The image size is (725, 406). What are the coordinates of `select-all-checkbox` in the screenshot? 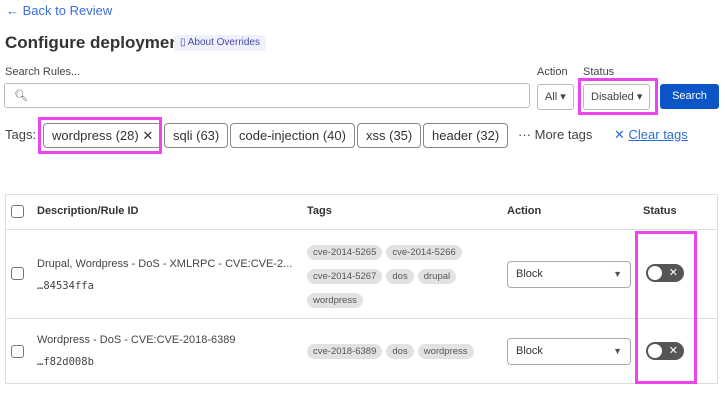 It's located at (17, 211).